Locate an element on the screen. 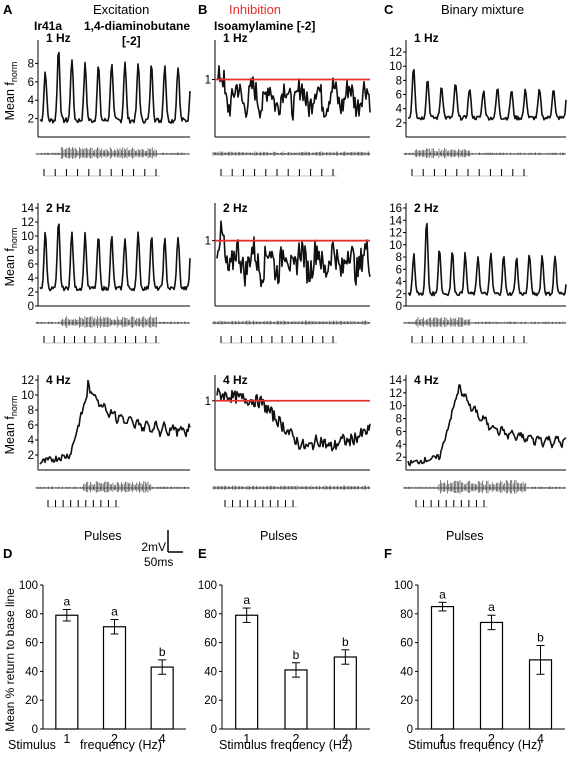 The image size is (567, 759). trace-panel-A-1hz: 2 4 6 8 1 Hz Mean fnorm is located at coordinates (97, 104).